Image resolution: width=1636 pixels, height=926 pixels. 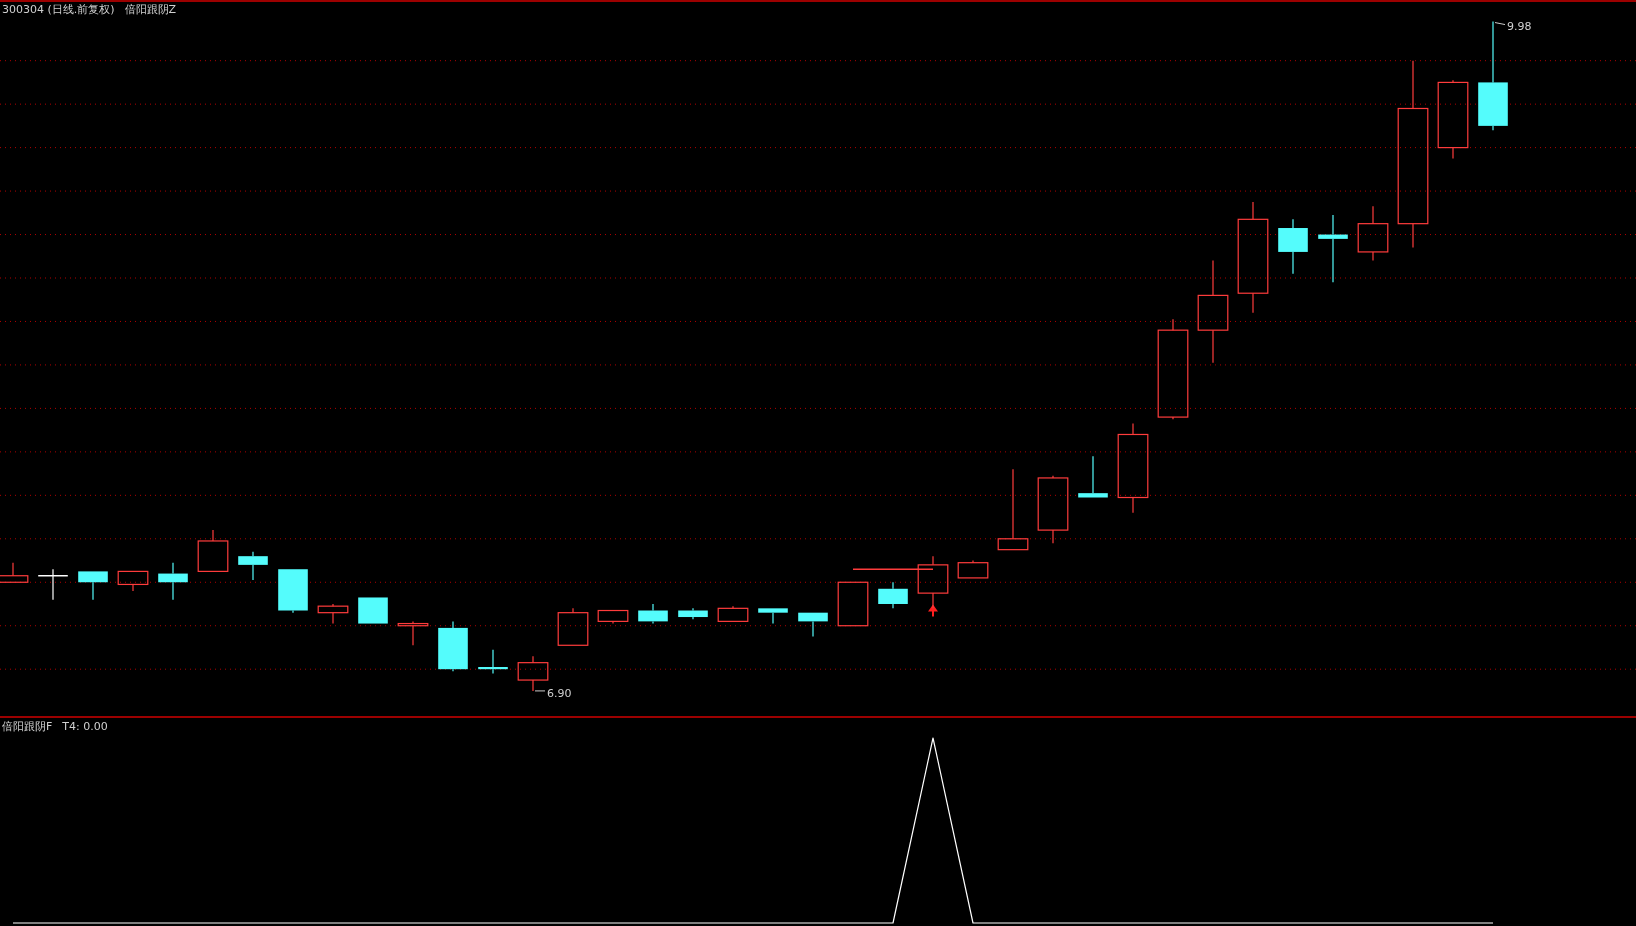 What do you see at coordinates (1519, 26) in the screenshot?
I see `annotation: 9.98` at bounding box center [1519, 26].